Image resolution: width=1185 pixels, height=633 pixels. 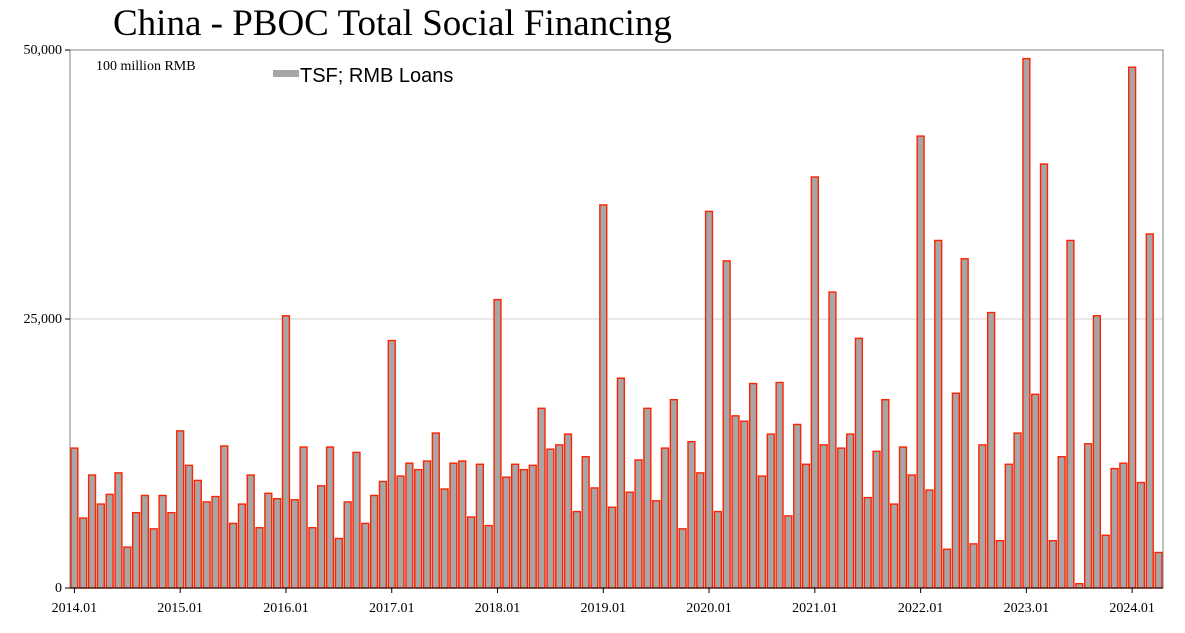 What do you see at coordinates (43, 319) in the screenshot?
I see `y-tick-label: 25,000` at bounding box center [43, 319].